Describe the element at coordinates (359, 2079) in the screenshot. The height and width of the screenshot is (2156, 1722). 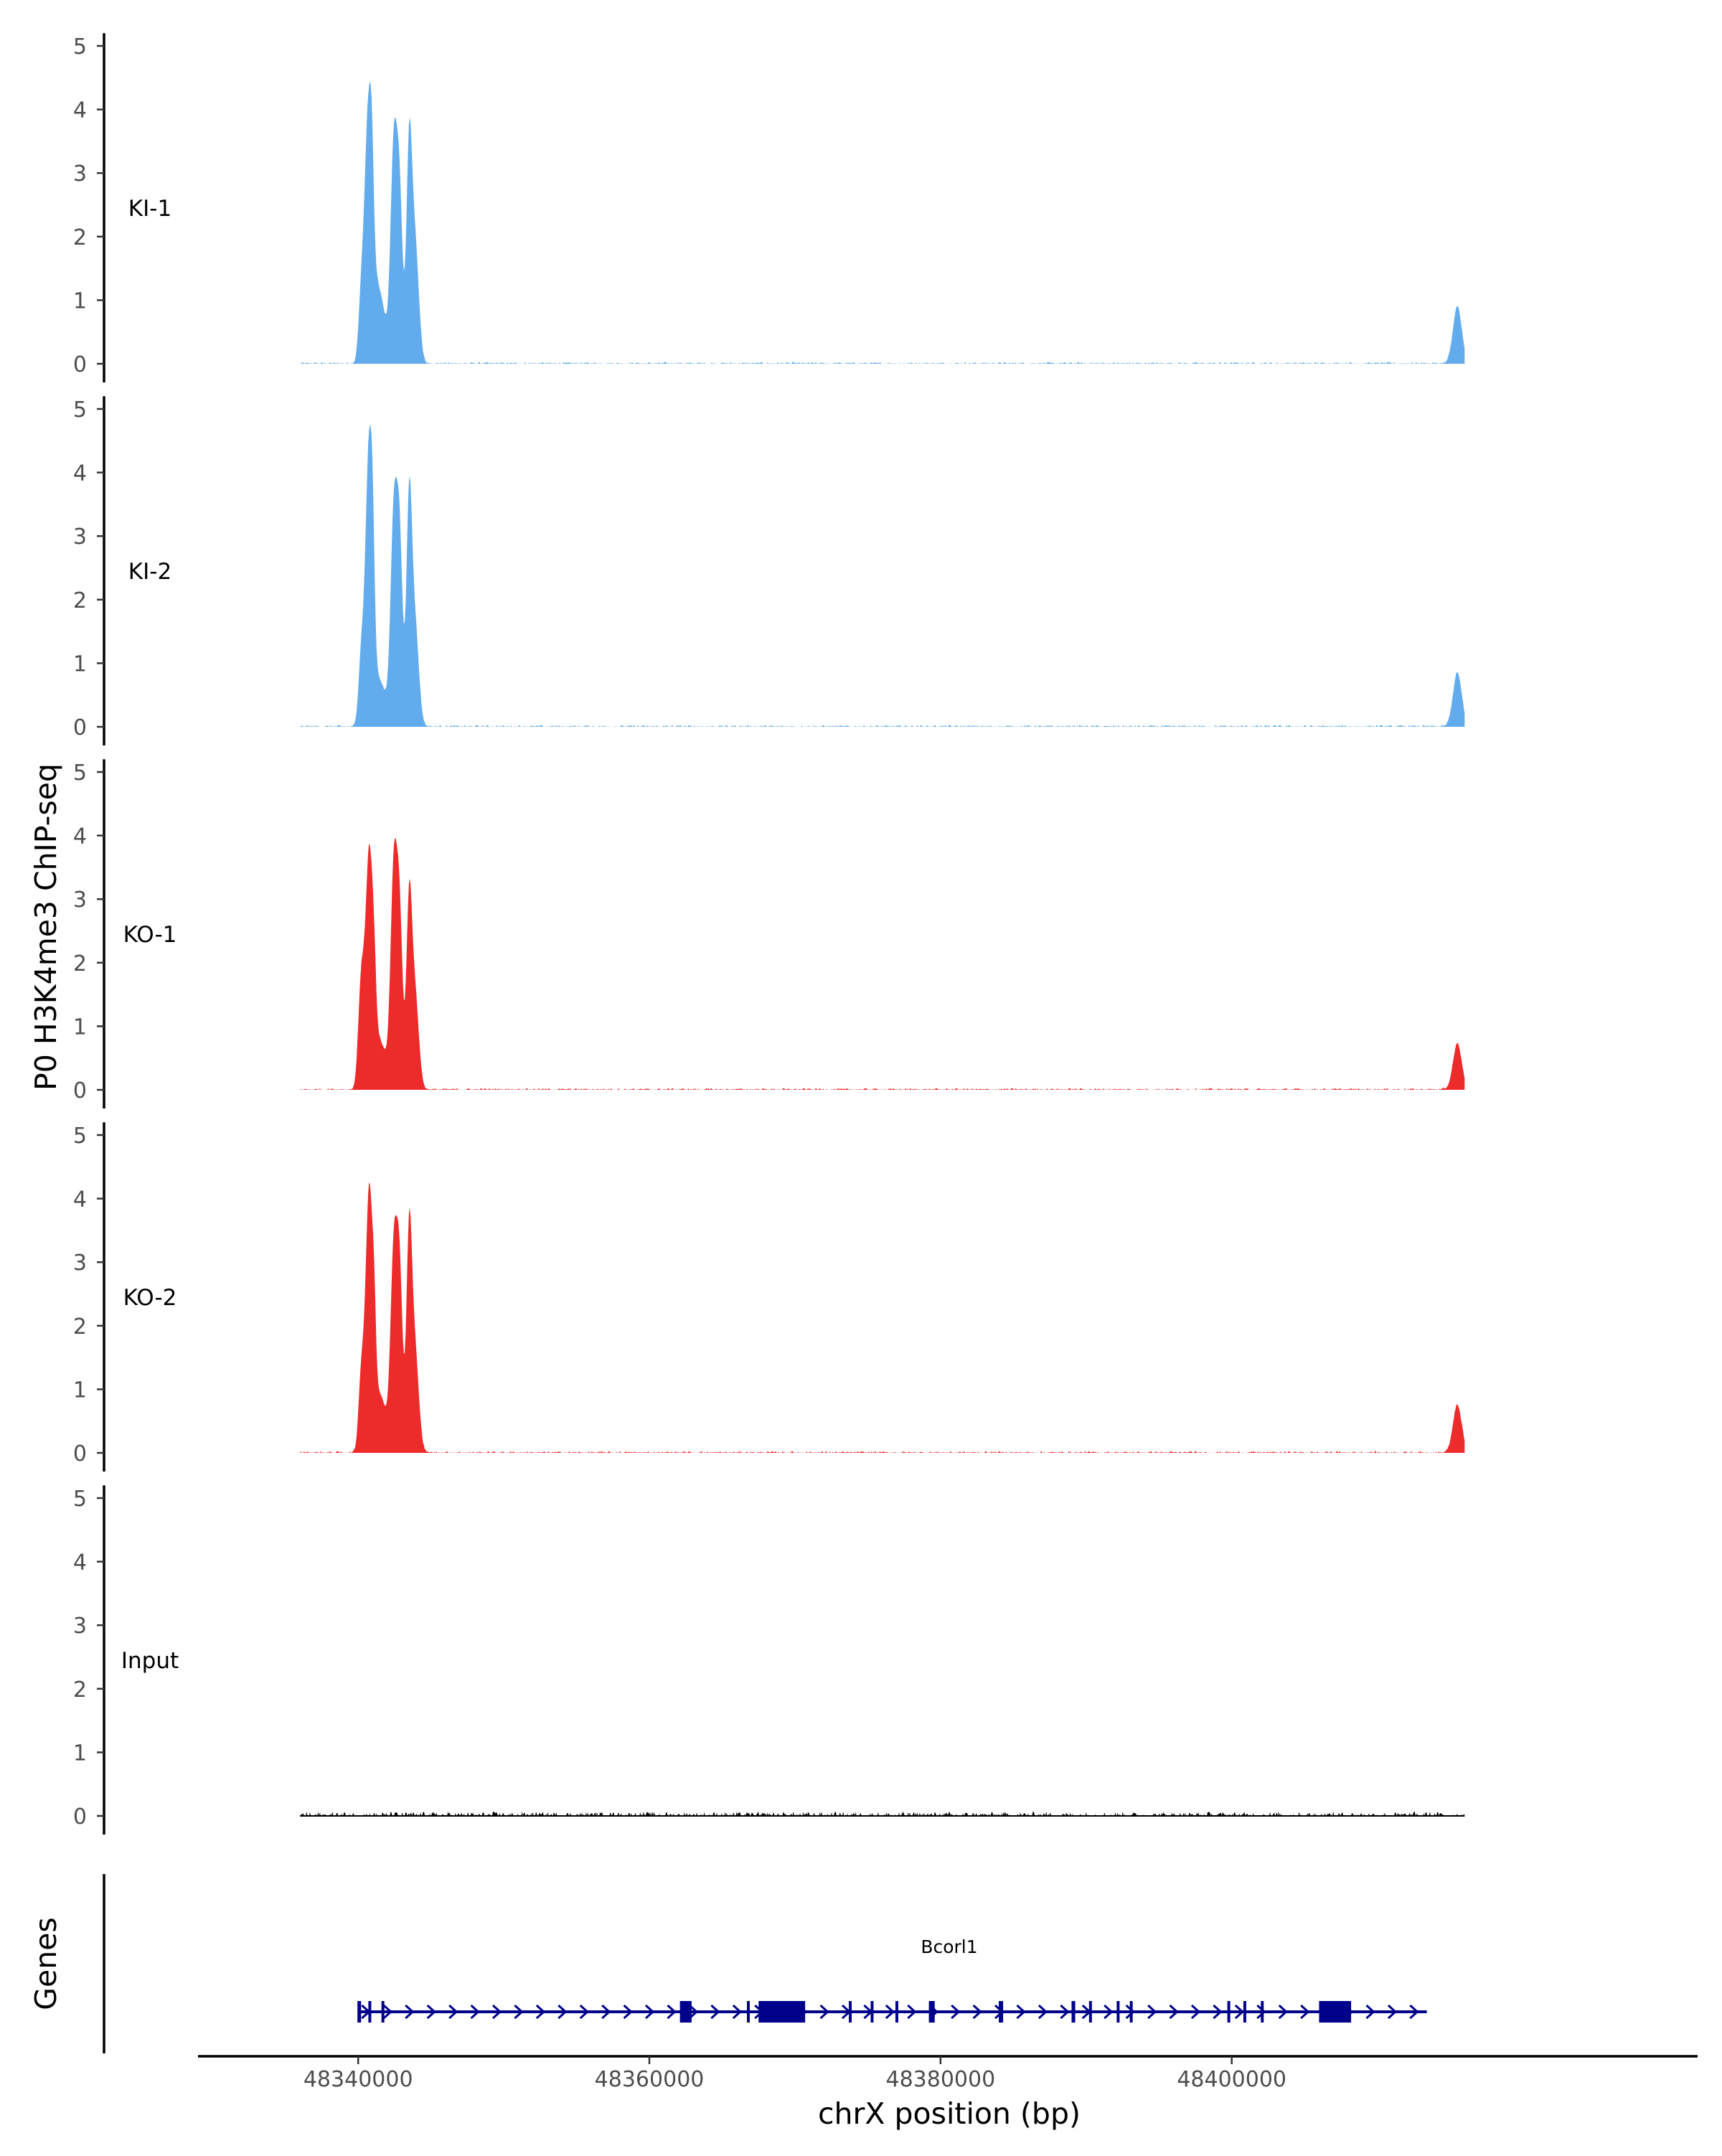
I see `x-tick-label: 48340000` at that location.